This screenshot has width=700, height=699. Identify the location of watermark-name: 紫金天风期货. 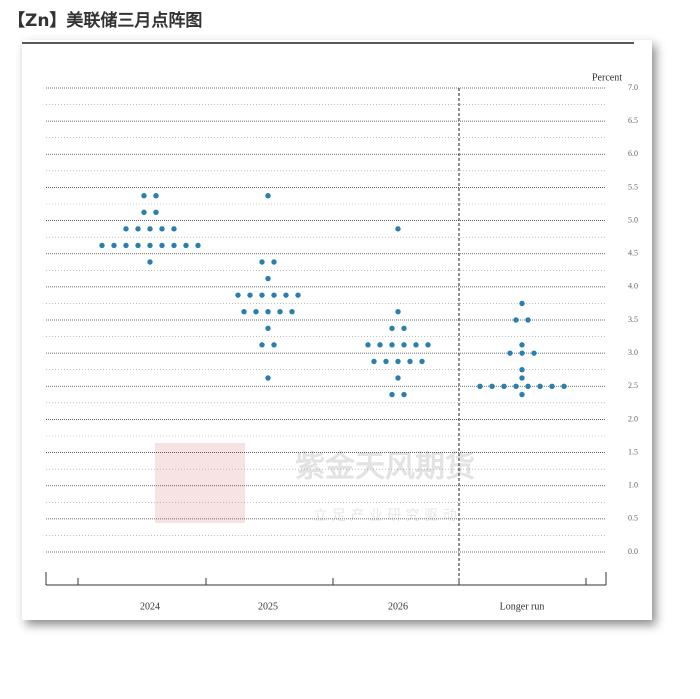
(385, 467).